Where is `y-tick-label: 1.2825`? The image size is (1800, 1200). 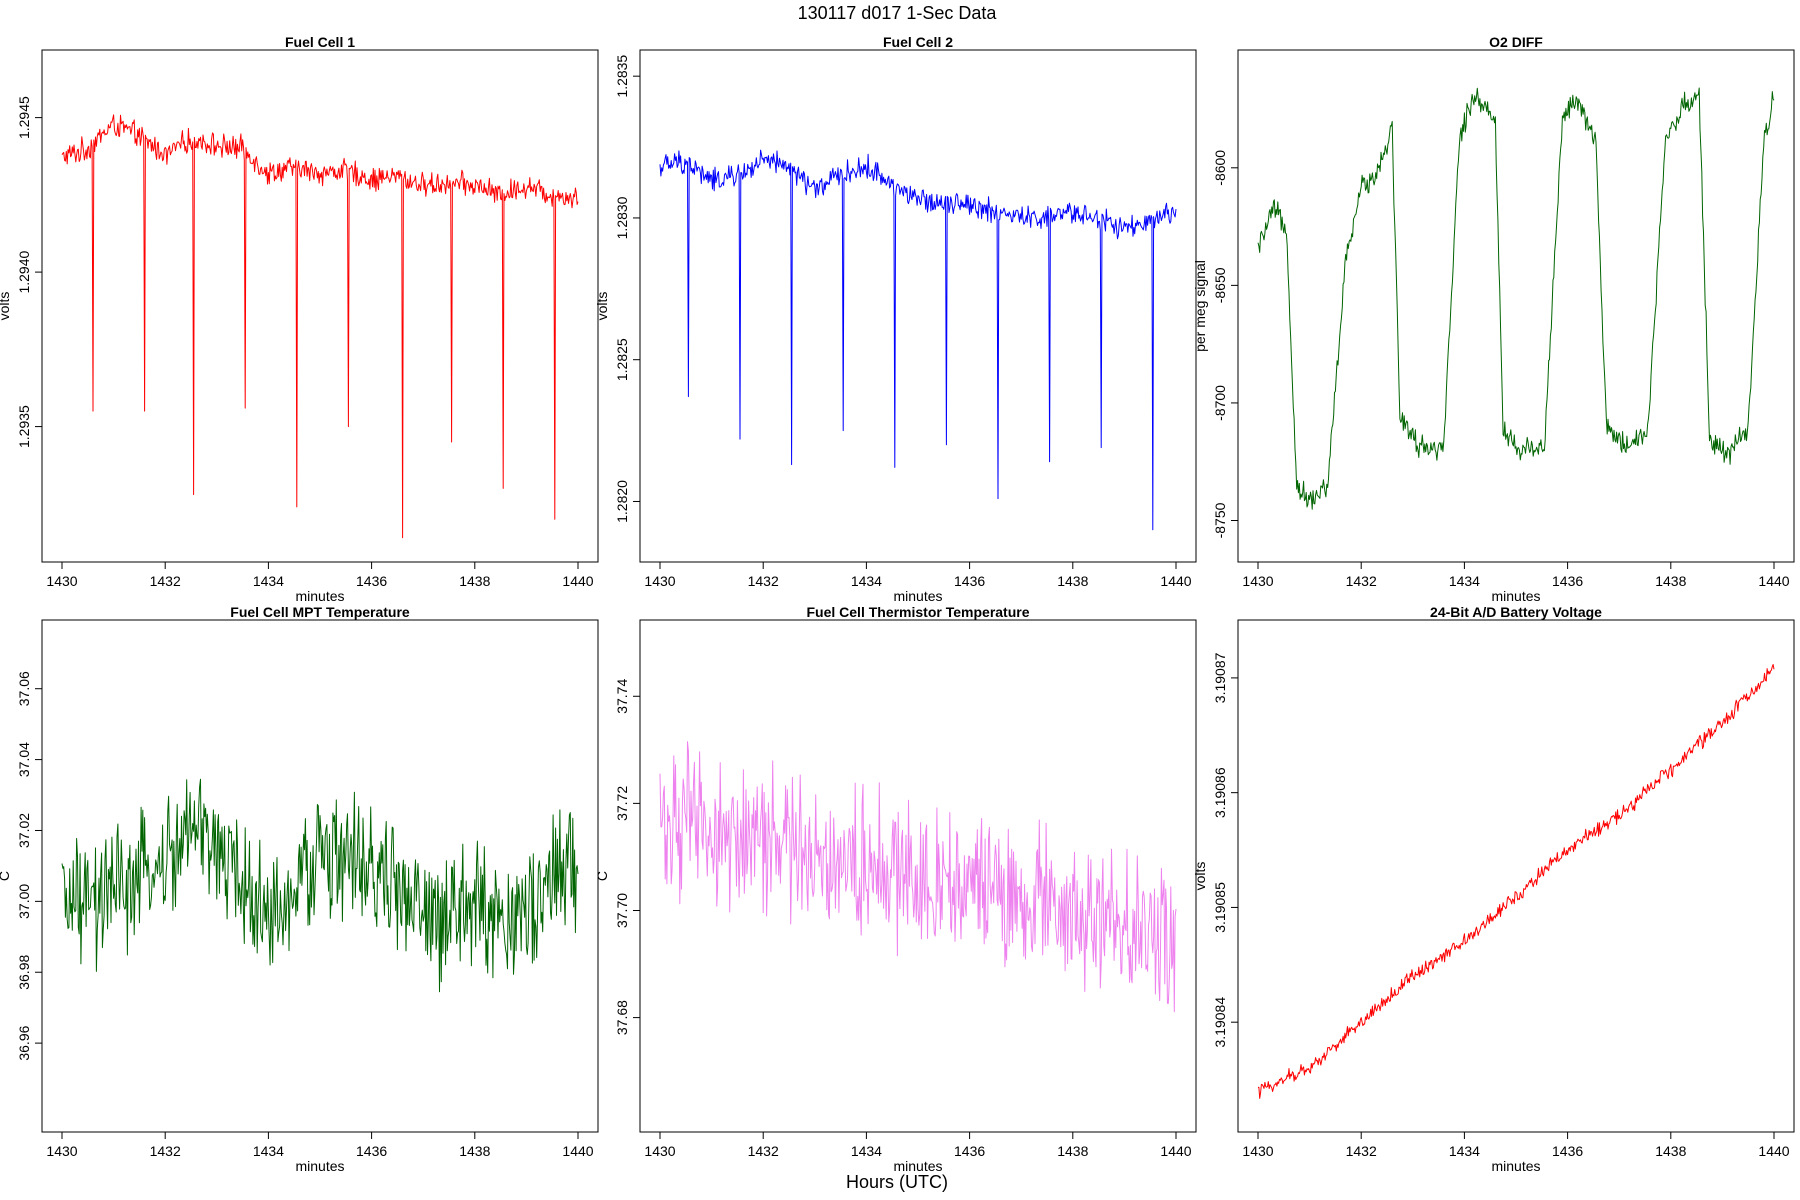 y-tick-label: 1.2825 is located at coordinates (622, 359).